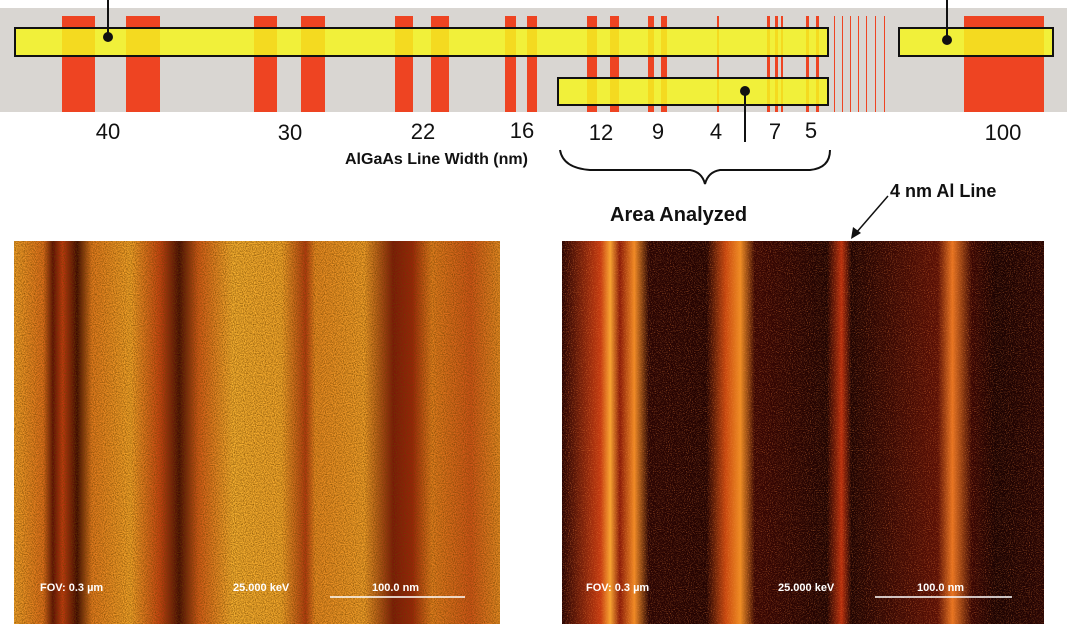  What do you see at coordinates (716, 131) in the screenshot?
I see `width-label-4: 4` at bounding box center [716, 131].